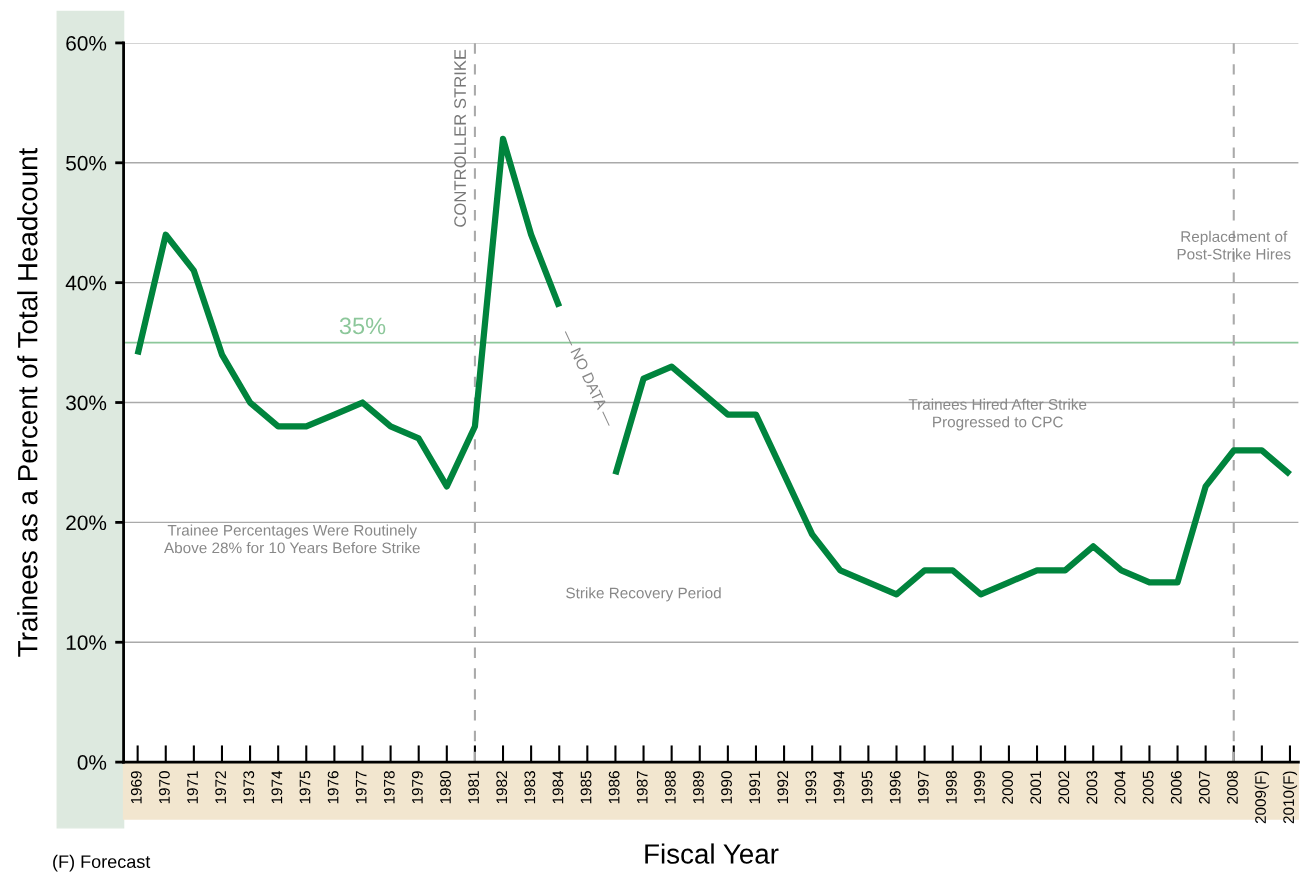 The image size is (1301, 876). I want to click on x-tick-label: 1981, so click(474, 787).